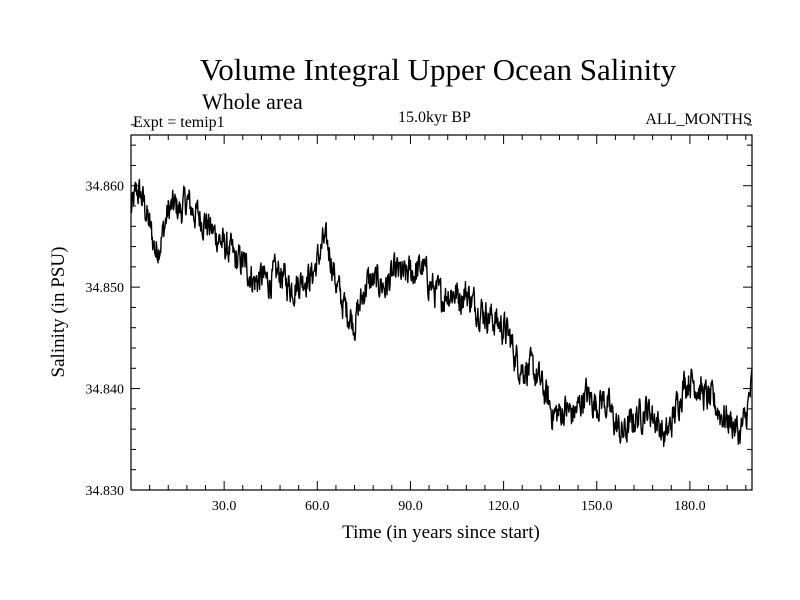 The height and width of the screenshot is (600, 800). What do you see at coordinates (224, 506) in the screenshot?
I see `x-tick-label: 30.0` at bounding box center [224, 506].